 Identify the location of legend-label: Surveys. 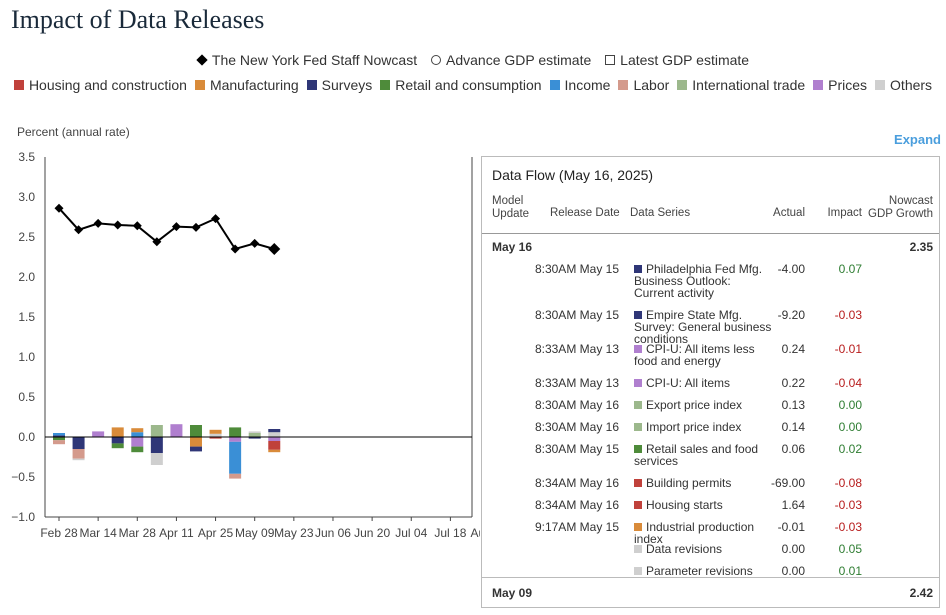
(347, 85).